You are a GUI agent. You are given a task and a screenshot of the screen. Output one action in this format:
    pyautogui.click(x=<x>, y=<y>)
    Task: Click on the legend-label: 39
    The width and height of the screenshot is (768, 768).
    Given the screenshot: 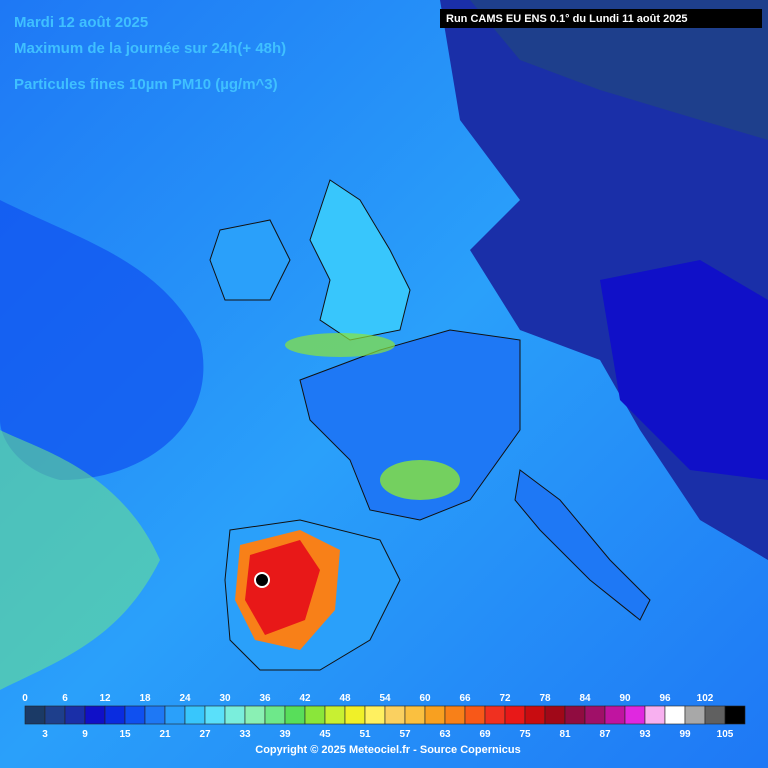 What is the action you would take?
    pyautogui.click(x=285, y=734)
    